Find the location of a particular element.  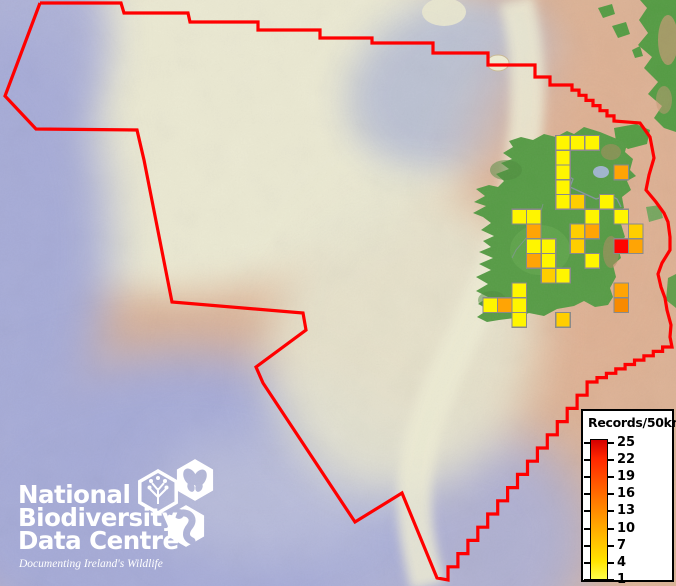

records-grid-layer is located at coordinates (563, 231).